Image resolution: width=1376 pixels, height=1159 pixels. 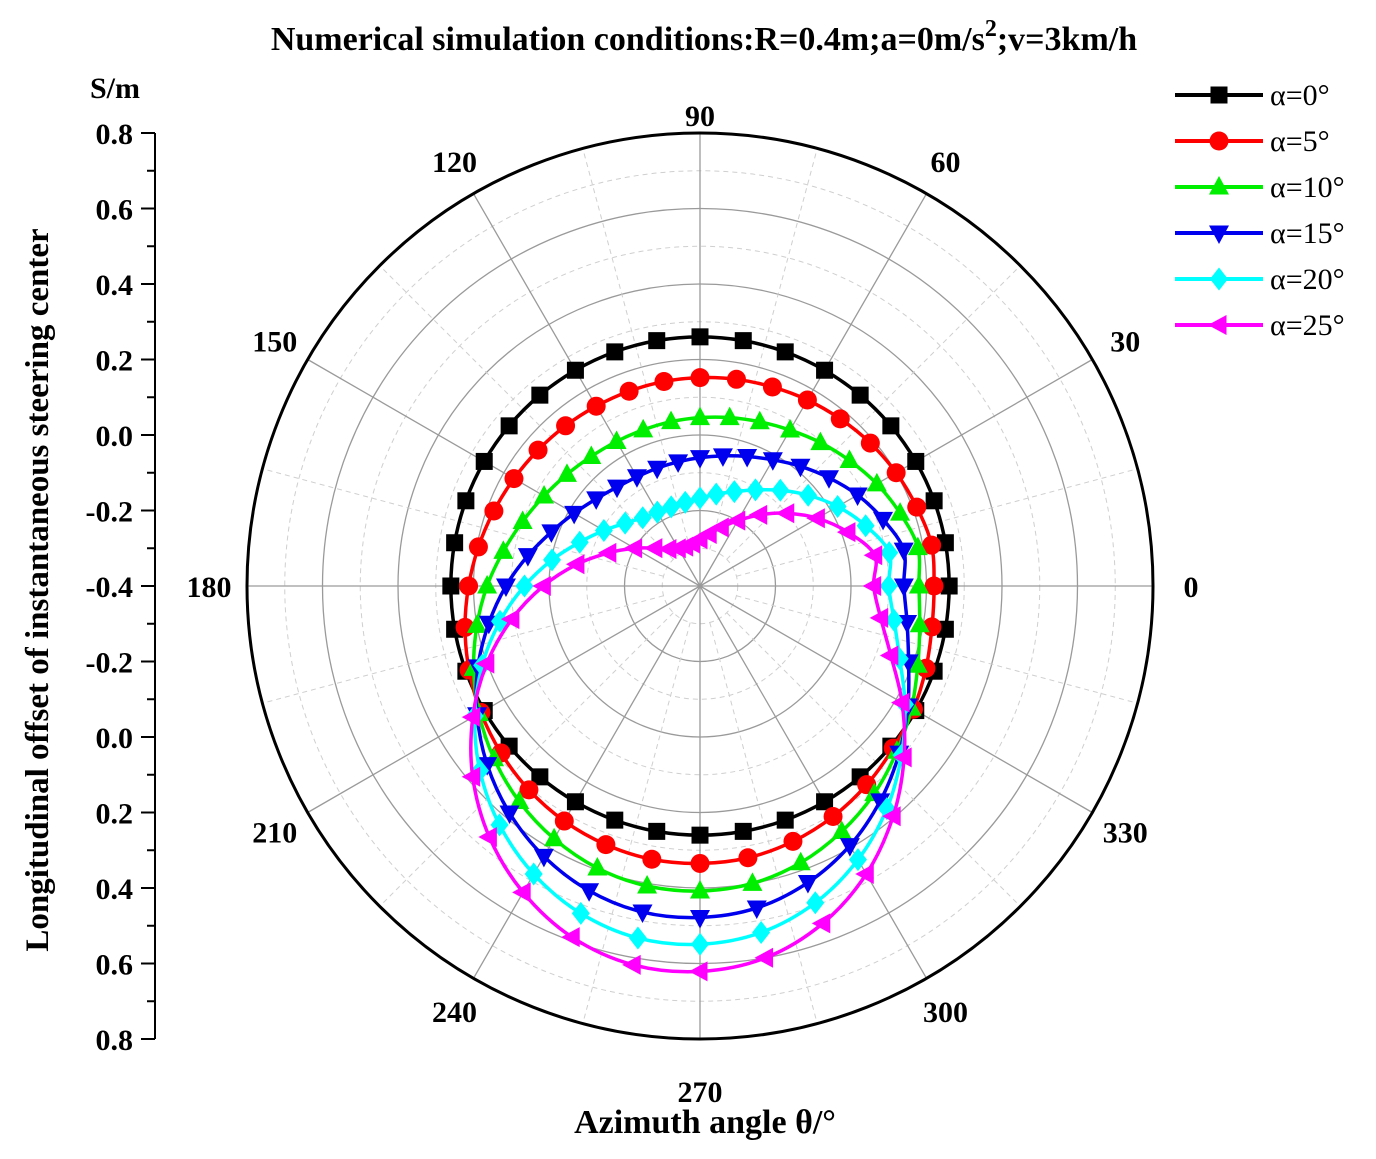 I want to click on radial-tick-label: 0.8, so click(x=115, y=1040).